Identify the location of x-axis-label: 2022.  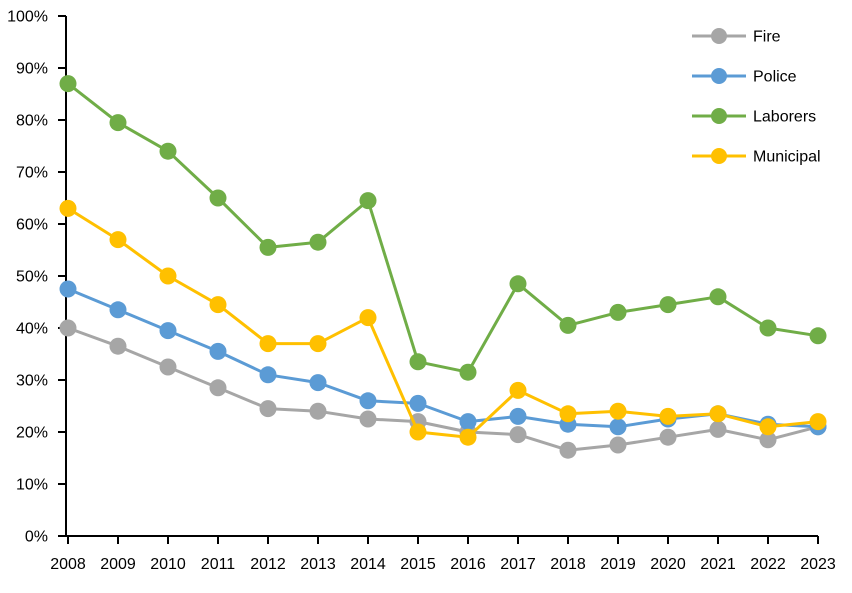
(768, 564).